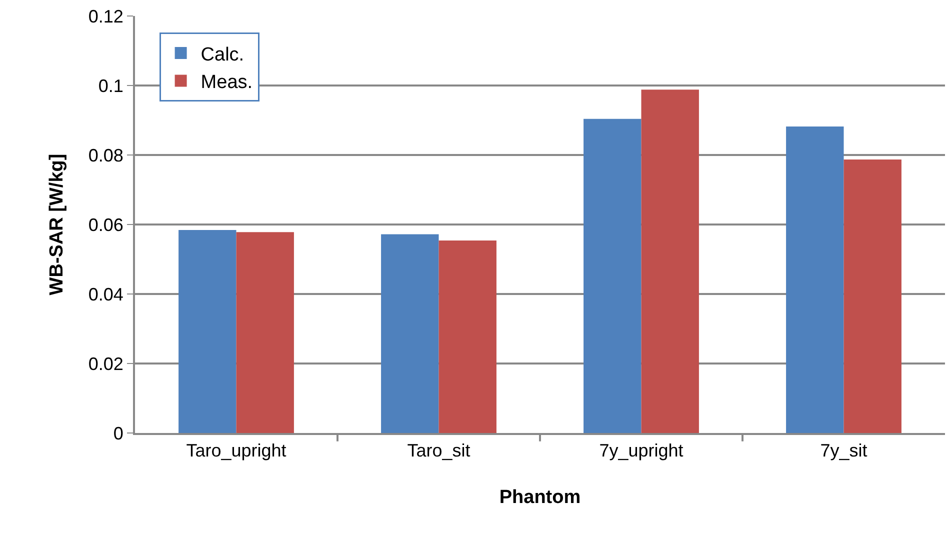 The width and height of the screenshot is (947, 543). Describe the element at coordinates (226, 83) in the screenshot. I see `legend-label: Meas.` at that location.